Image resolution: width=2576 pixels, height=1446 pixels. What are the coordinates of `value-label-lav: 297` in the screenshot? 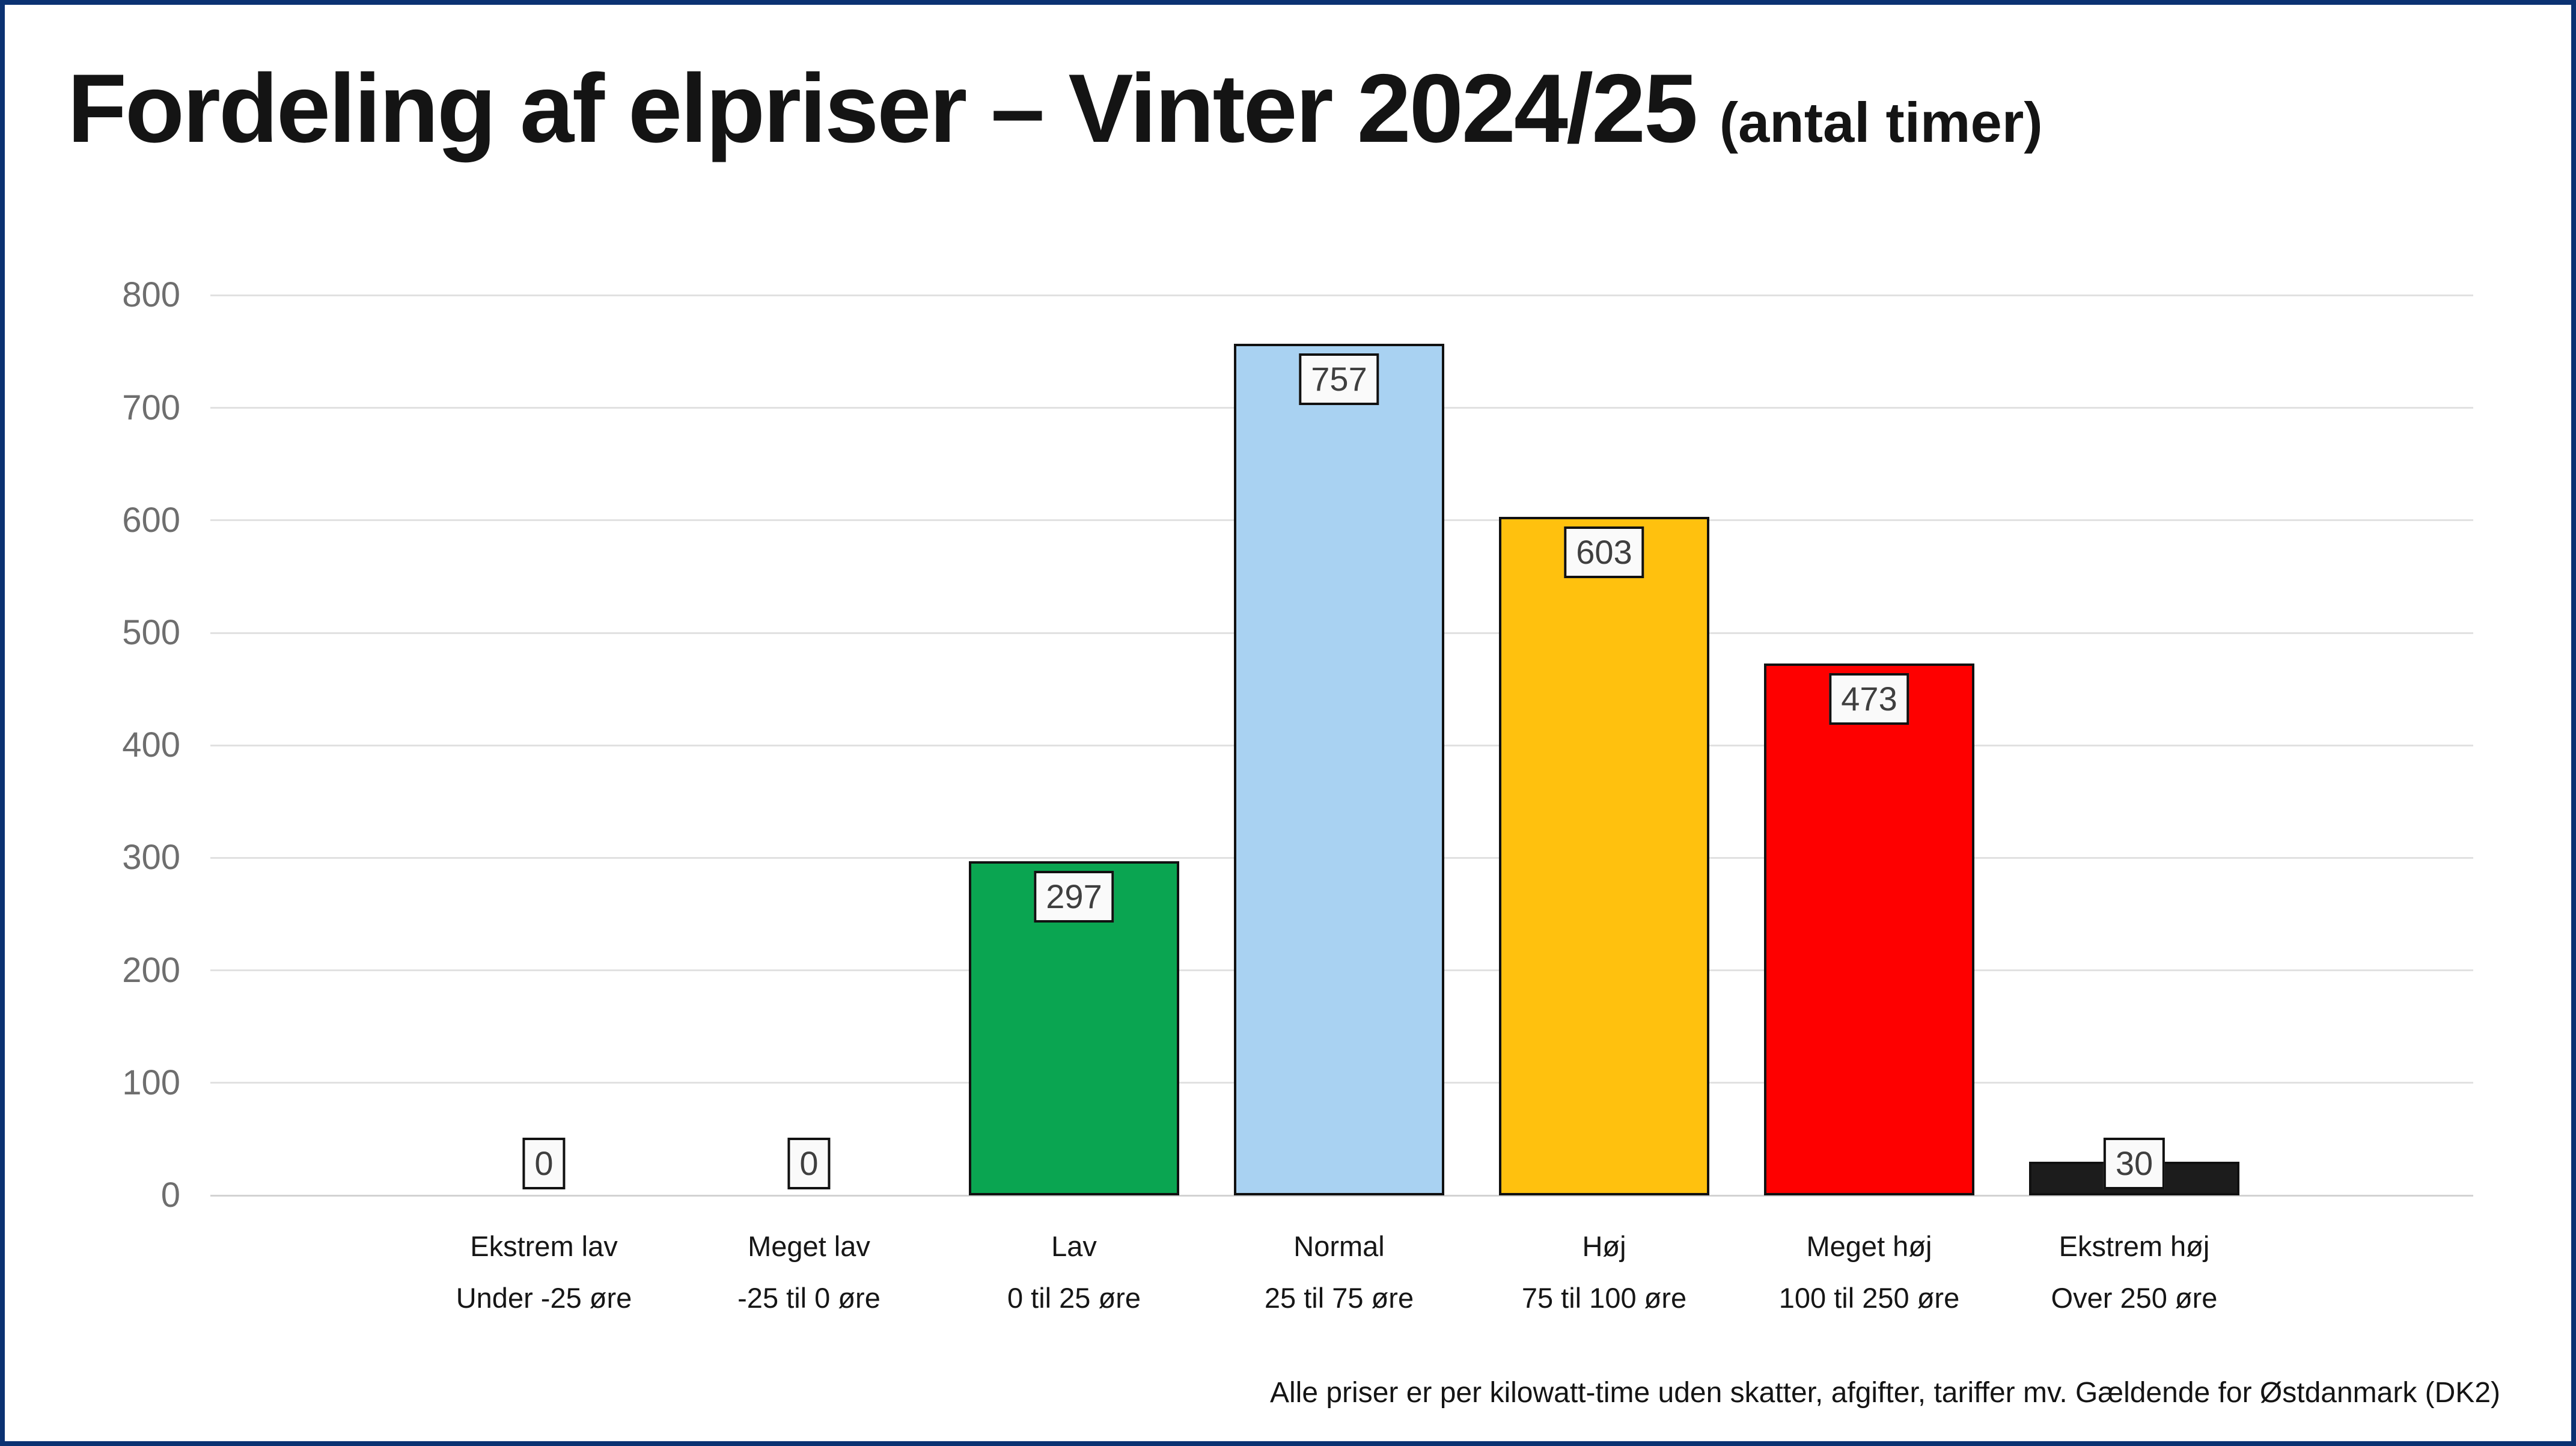 It's located at (1074, 897).